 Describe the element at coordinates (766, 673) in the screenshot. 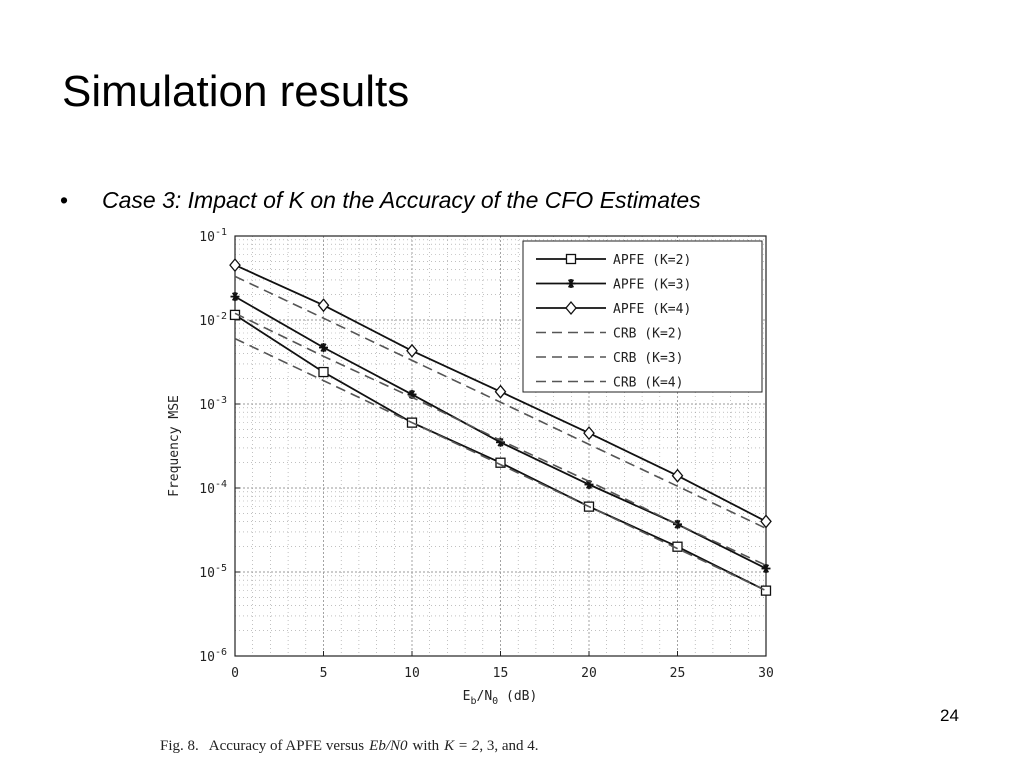

I see `x-tick-label: 30` at that location.